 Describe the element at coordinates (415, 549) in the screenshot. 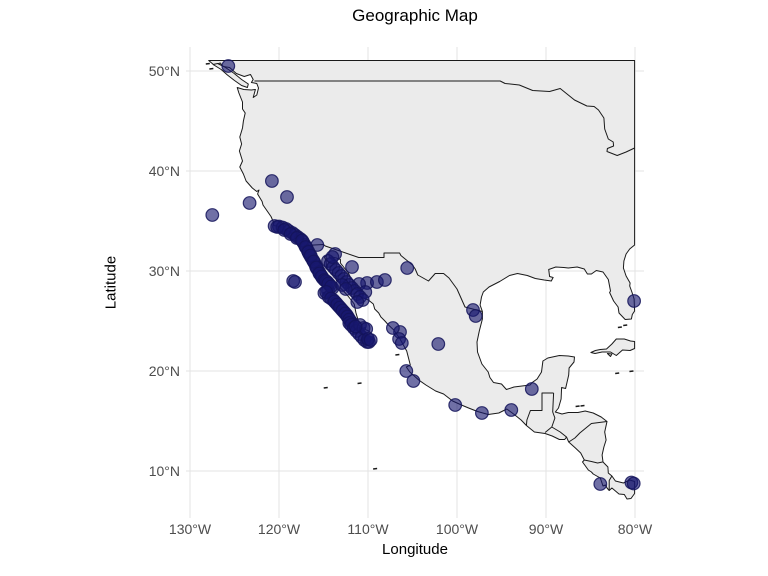

I see `x-axis-title: Longitude` at that location.